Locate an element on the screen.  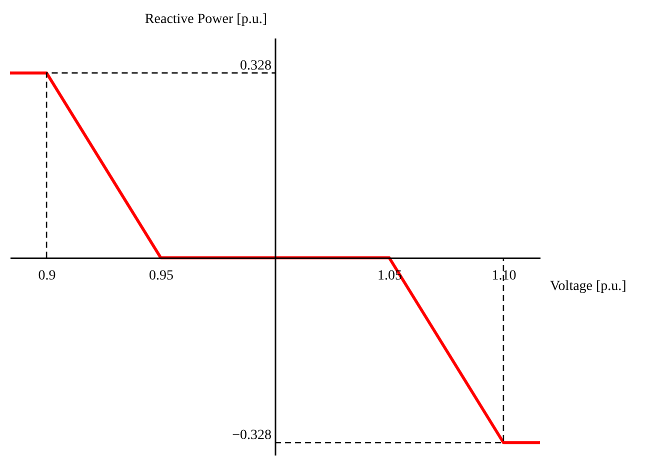
x-tick-label: 0.9 is located at coordinates (47, 276).